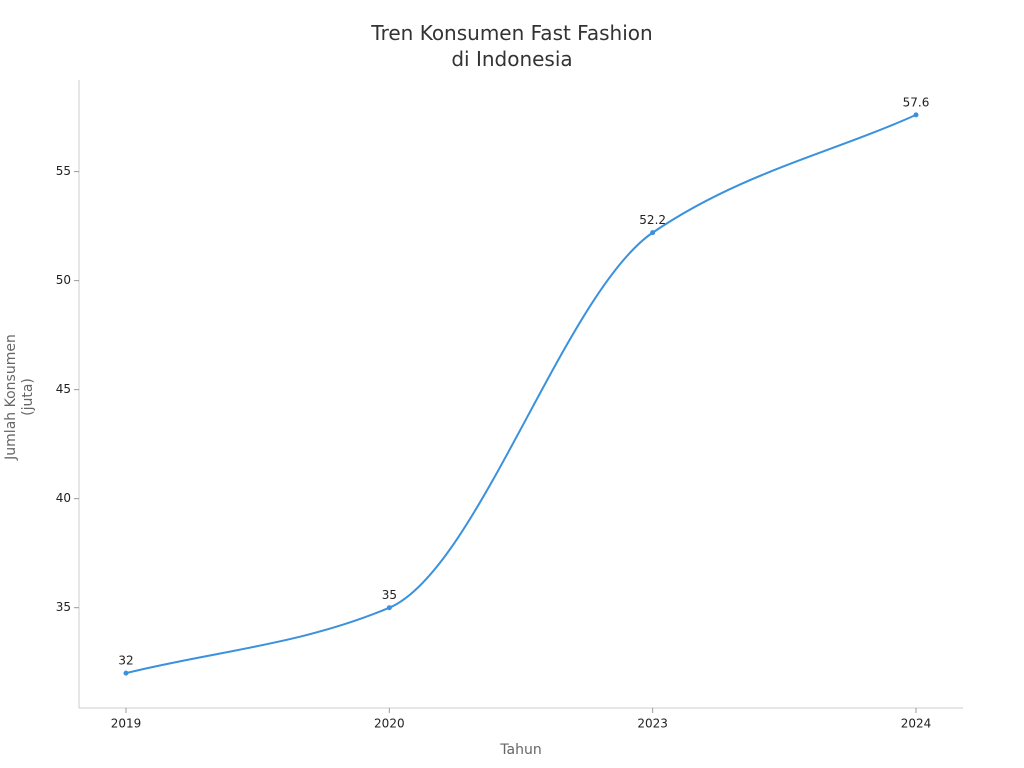  I want to click on y-tick-label: 40, so click(63, 498).